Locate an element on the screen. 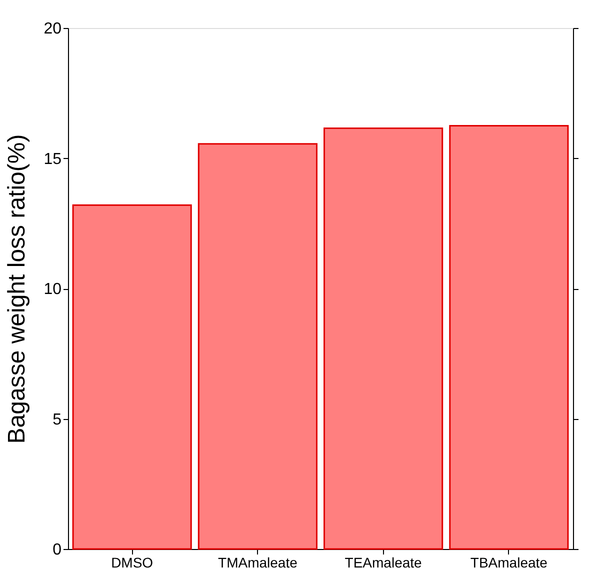 Image resolution: width=604 pixels, height=569 pixels. y-tick-label: 10 is located at coordinates (53, 289).